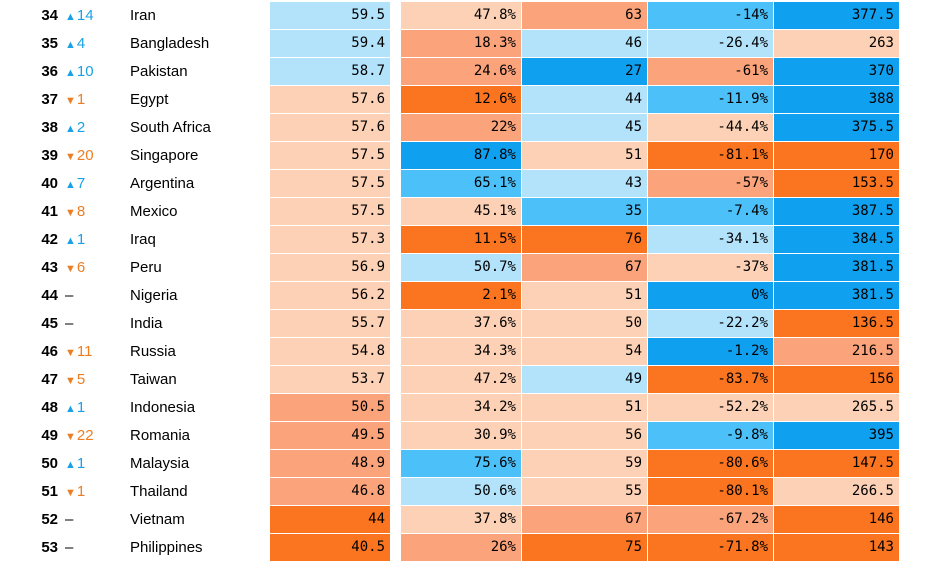 This screenshot has height=568, width=947. I want to click on table-row: 46 ▼11 Russia 54.8 34.3% 54 -1.2% 216.5, so click(473, 352).